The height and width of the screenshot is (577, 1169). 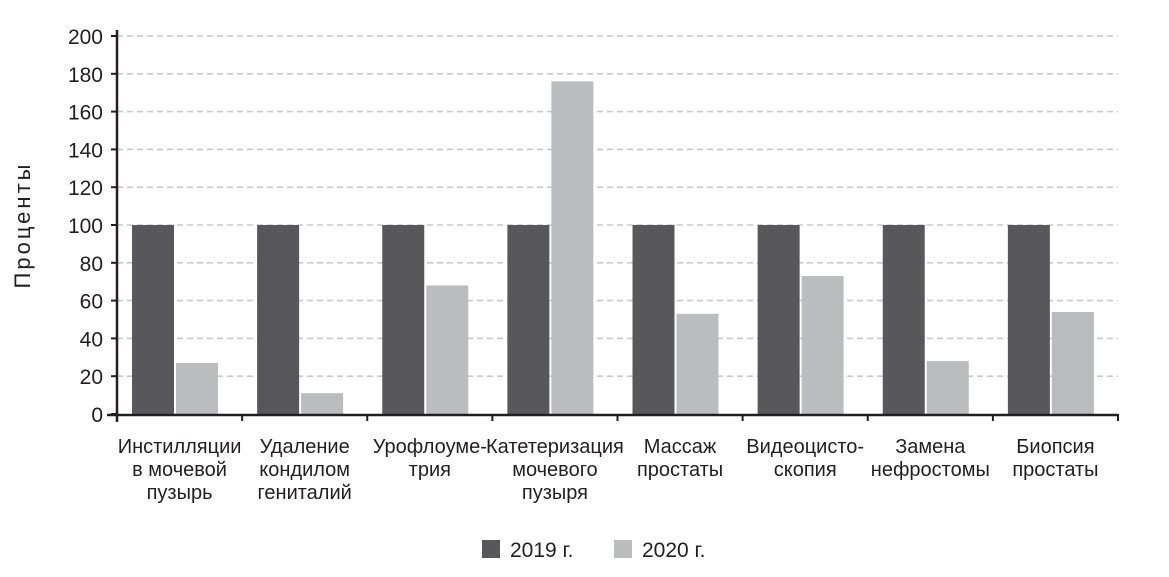 I want to click on x-tick-label: Замена нефростомы, so click(x=930, y=458).